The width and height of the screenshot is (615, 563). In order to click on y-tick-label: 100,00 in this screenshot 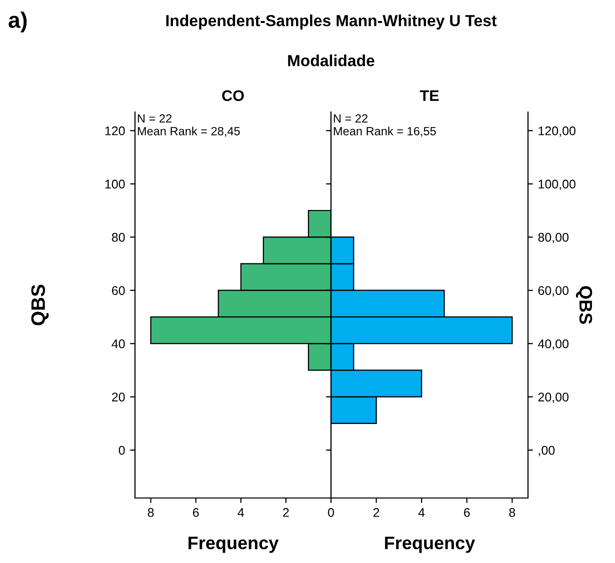, I will do `click(557, 185)`.